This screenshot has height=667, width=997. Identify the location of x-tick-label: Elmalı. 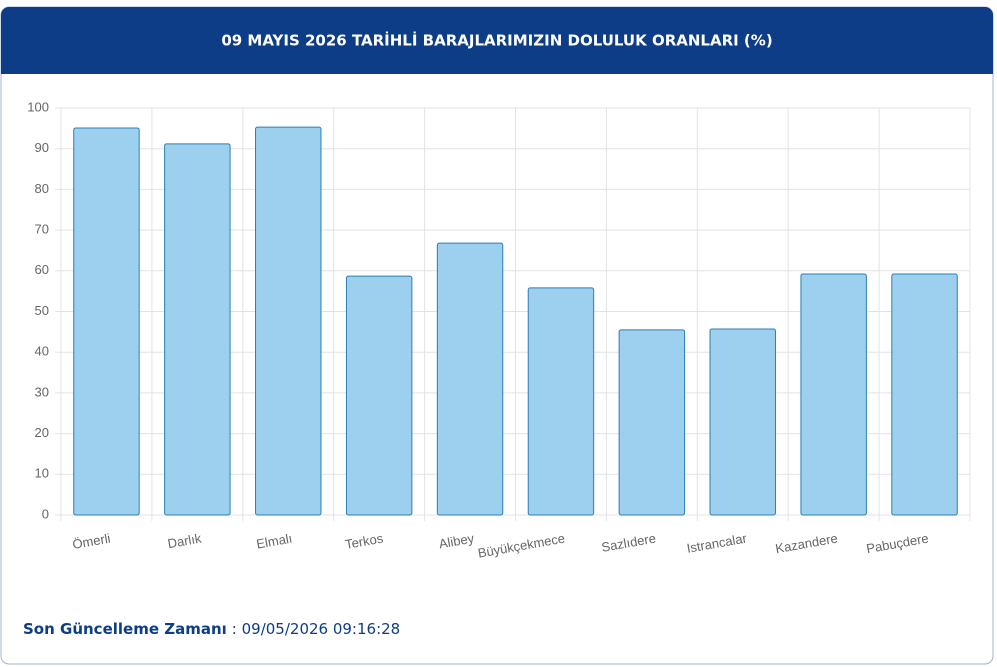
(274, 541).